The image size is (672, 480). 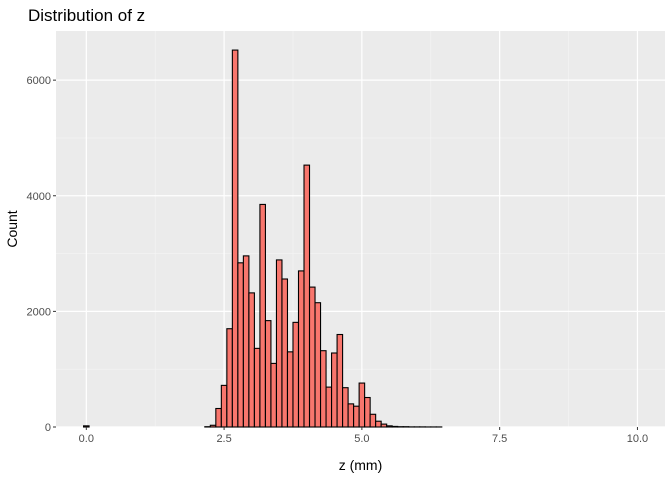 What do you see at coordinates (39, 197) in the screenshot?
I see `y-tick-label: 4000` at bounding box center [39, 197].